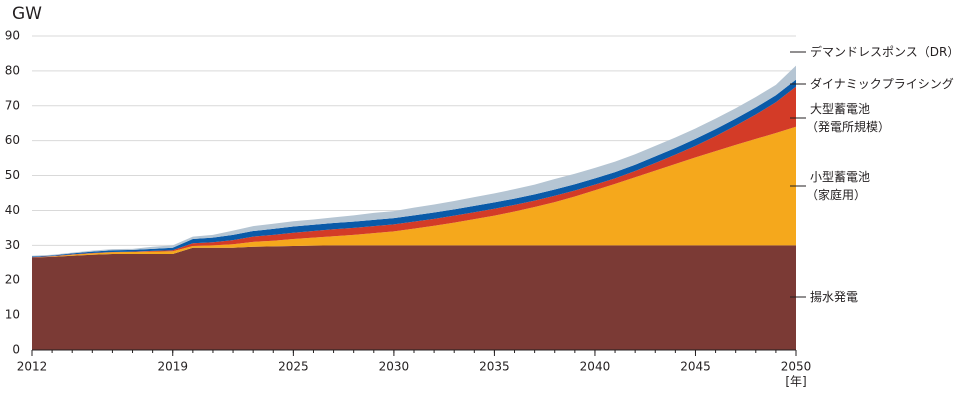 This screenshot has height=395, width=960. I want to click on y-tick-label: 10, so click(12, 315).